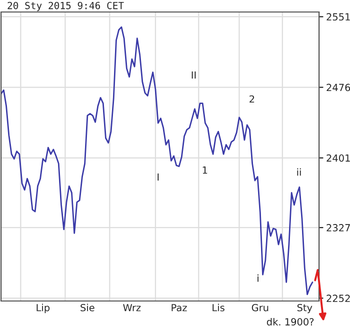 This screenshot has width=350, height=326. I want to click on y-tick-label: 2476, so click(338, 88).